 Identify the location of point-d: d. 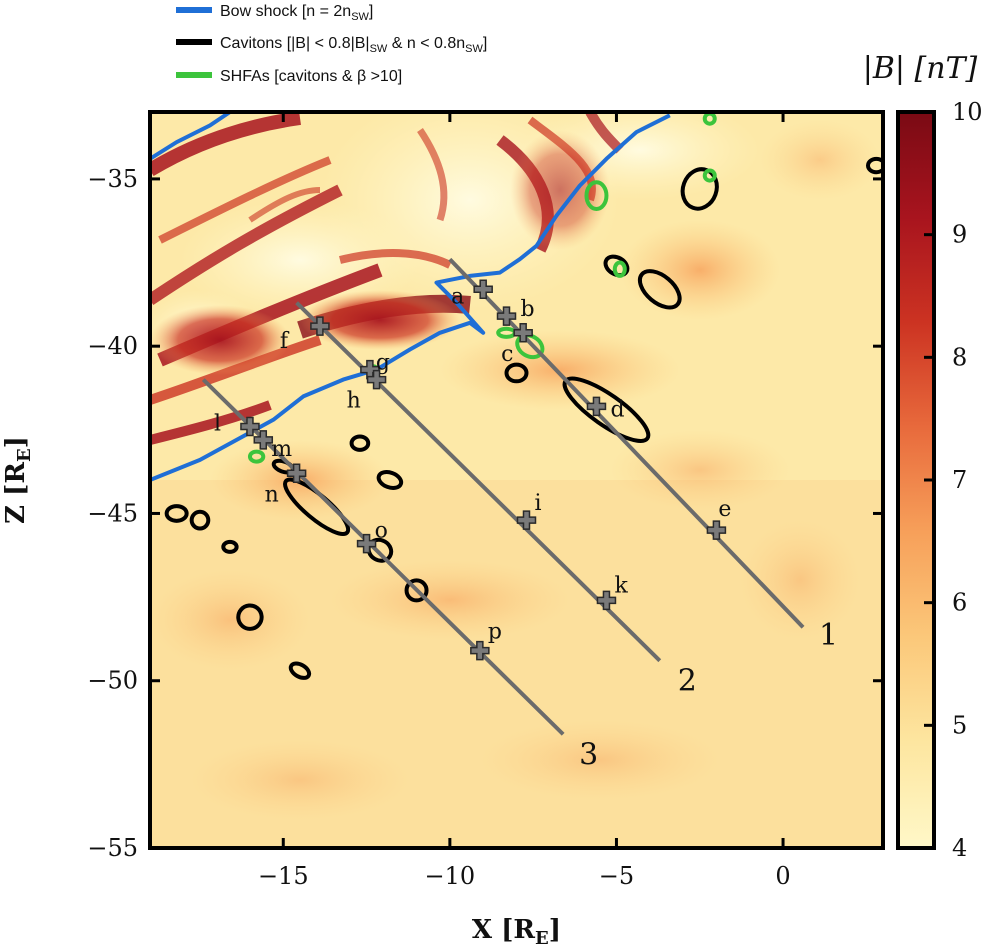
(605, 409).